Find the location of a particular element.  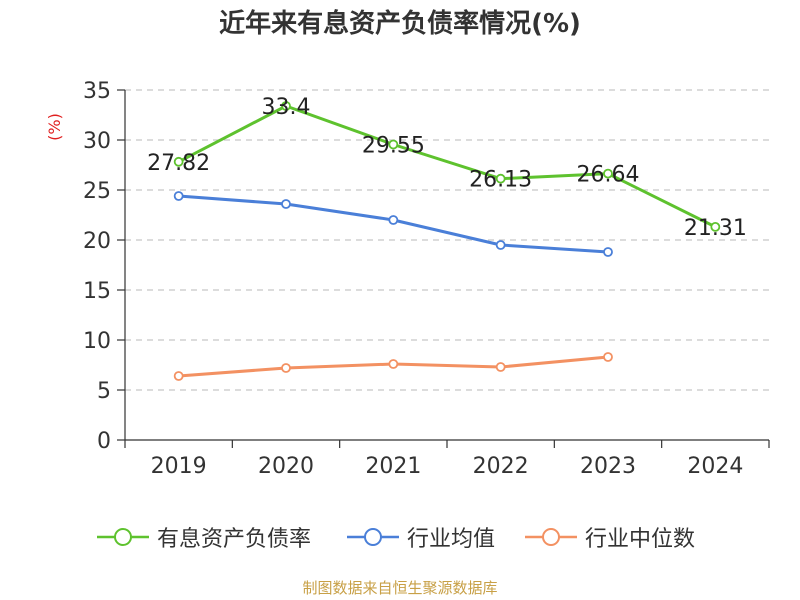

y-tick-label: 25 is located at coordinates (97, 191).